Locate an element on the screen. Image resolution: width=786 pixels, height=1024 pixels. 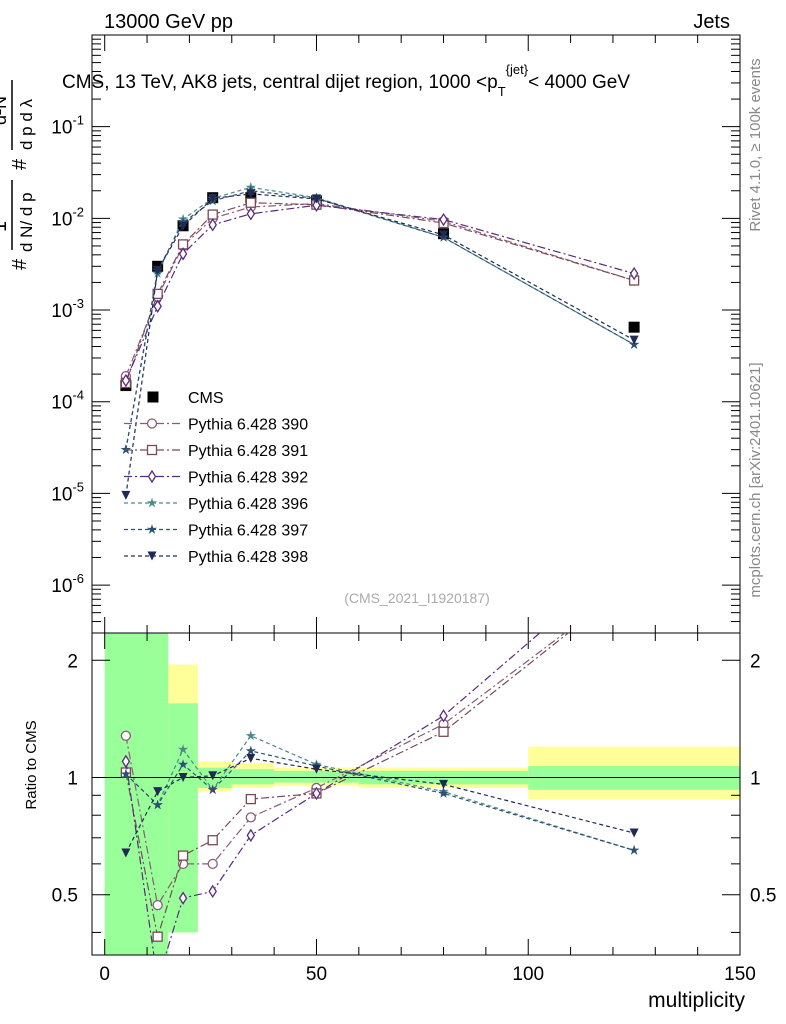
analysis-id: (CMS_2021_I1920187) is located at coordinates (417, 598).